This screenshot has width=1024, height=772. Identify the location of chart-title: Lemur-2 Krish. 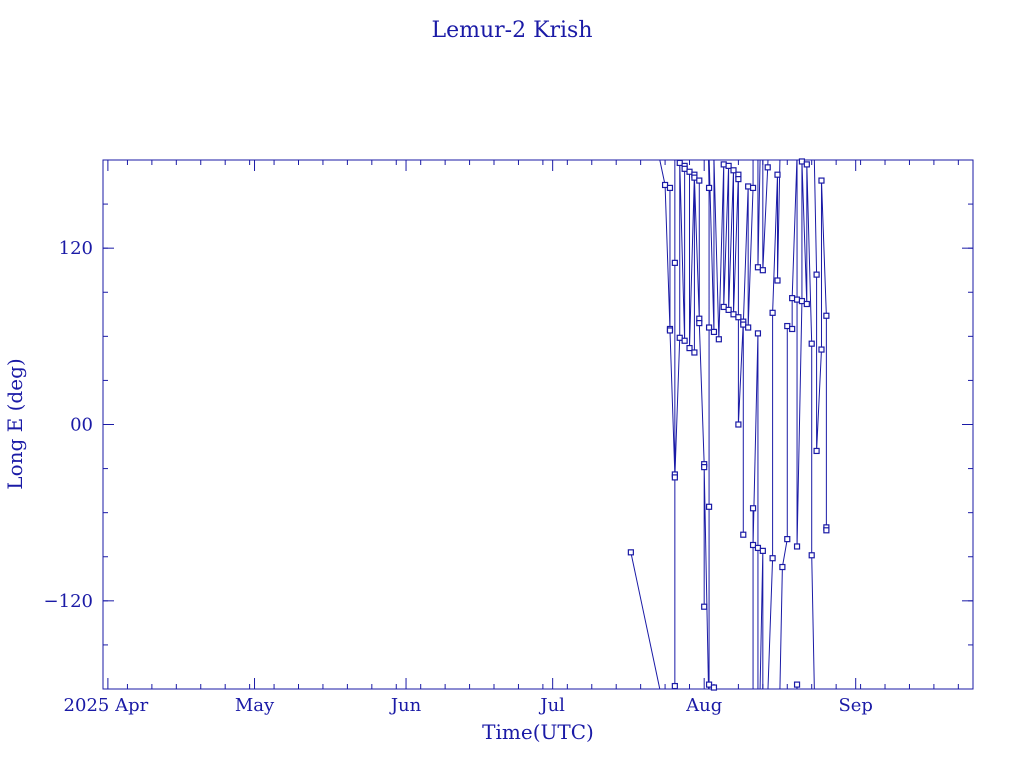
(511, 30).